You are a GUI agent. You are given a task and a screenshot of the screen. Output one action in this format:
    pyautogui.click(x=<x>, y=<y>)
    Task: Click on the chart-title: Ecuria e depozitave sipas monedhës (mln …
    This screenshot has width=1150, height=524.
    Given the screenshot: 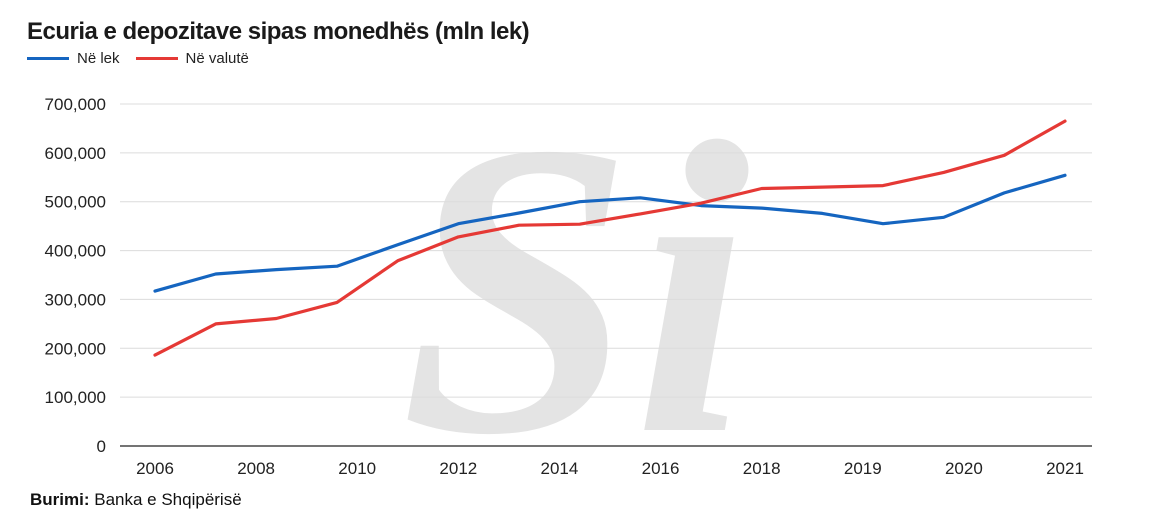 What is the action you would take?
    pyautogui.click(x=278, y=31)
    